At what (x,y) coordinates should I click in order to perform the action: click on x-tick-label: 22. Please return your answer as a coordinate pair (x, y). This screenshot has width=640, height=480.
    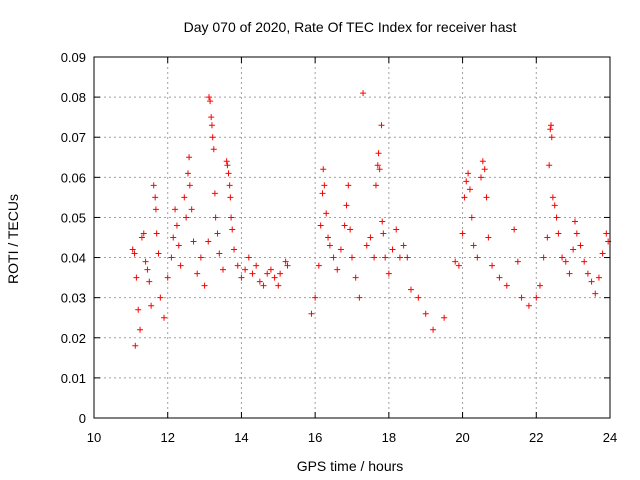
    Looking at the image, I should click on (536, 437).